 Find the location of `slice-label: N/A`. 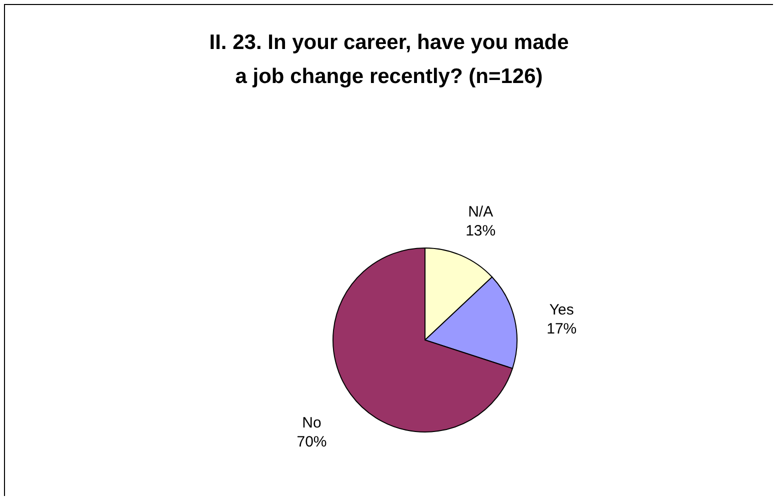

slice-label: N/A is located at coordinates (481, 212).